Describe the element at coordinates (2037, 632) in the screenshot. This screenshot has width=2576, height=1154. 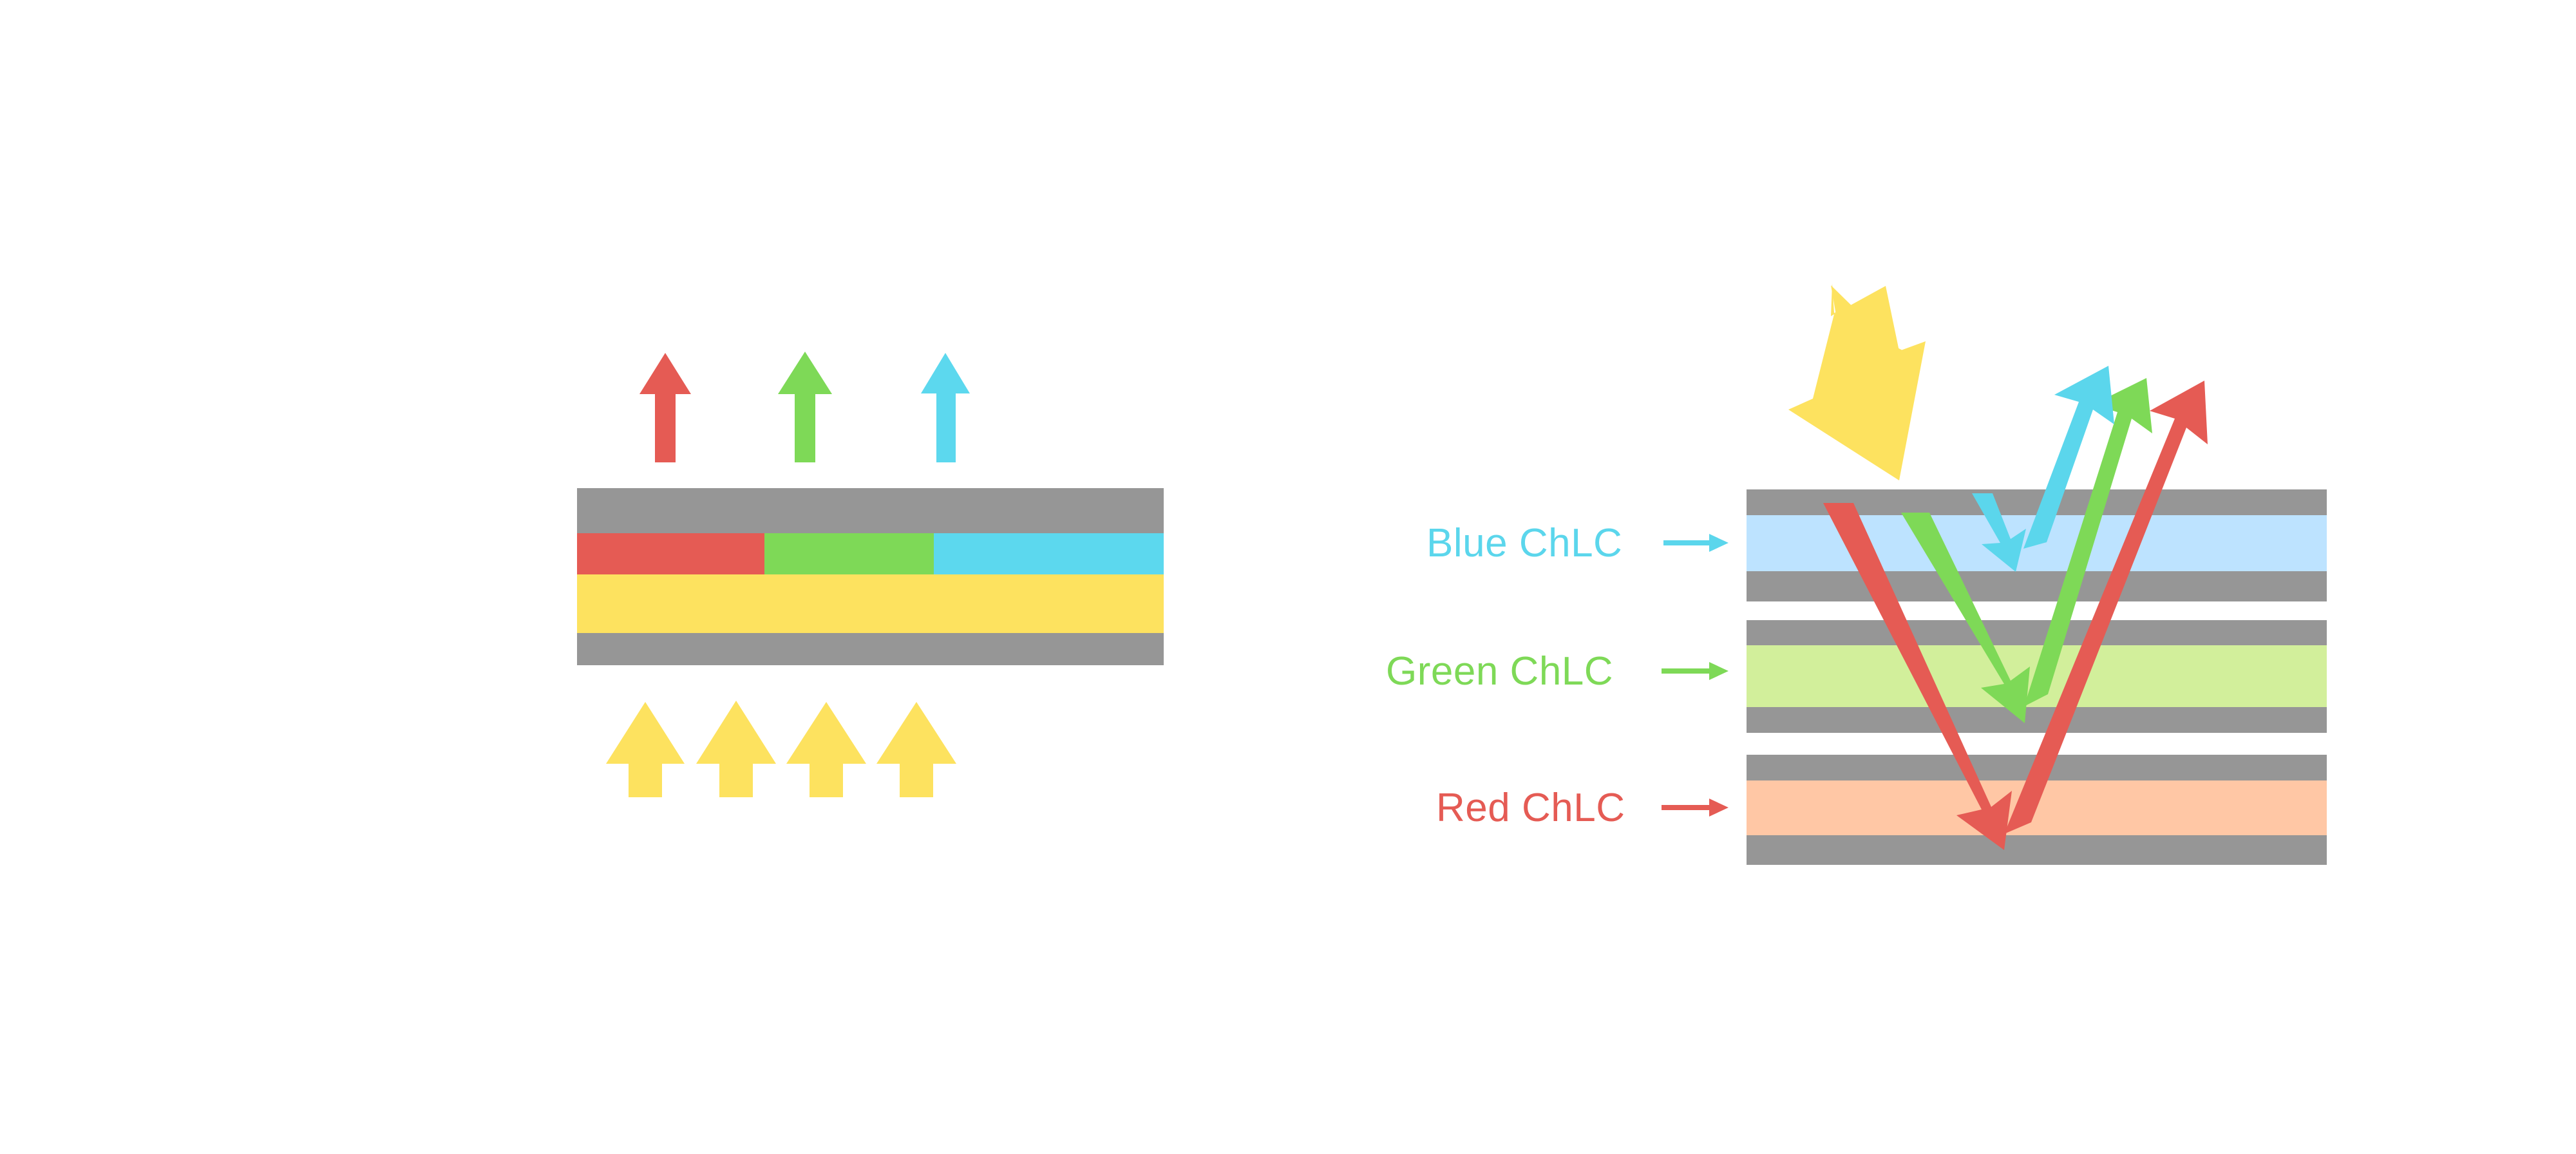
I see `green-chlc-top-electrode` at that location.